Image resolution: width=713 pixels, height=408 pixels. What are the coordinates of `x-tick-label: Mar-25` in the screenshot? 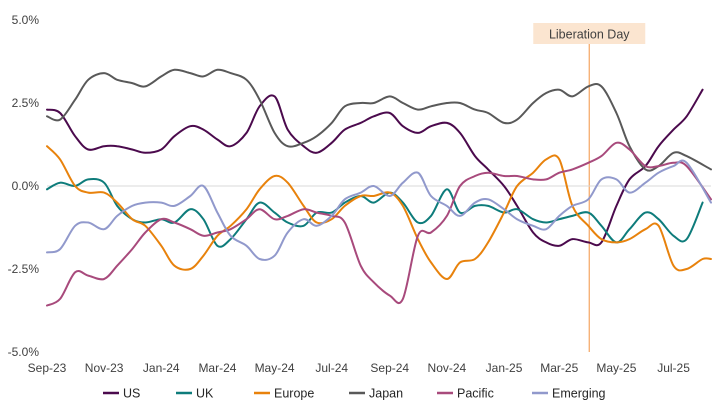 It's located at (559, 368).